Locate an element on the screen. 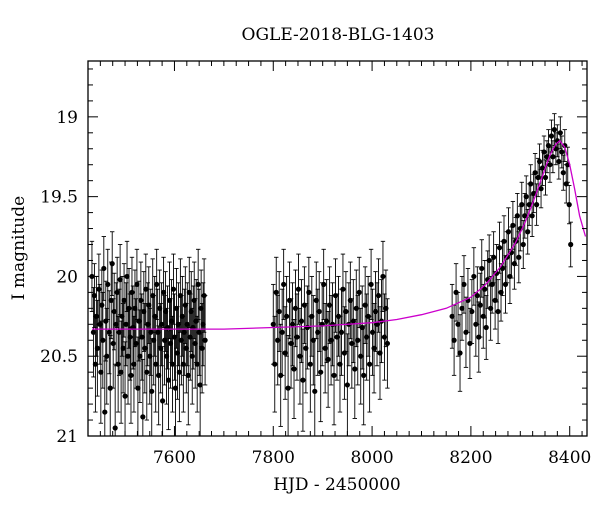  x-tick-label: 8400 is located at coordinates (569, 458).